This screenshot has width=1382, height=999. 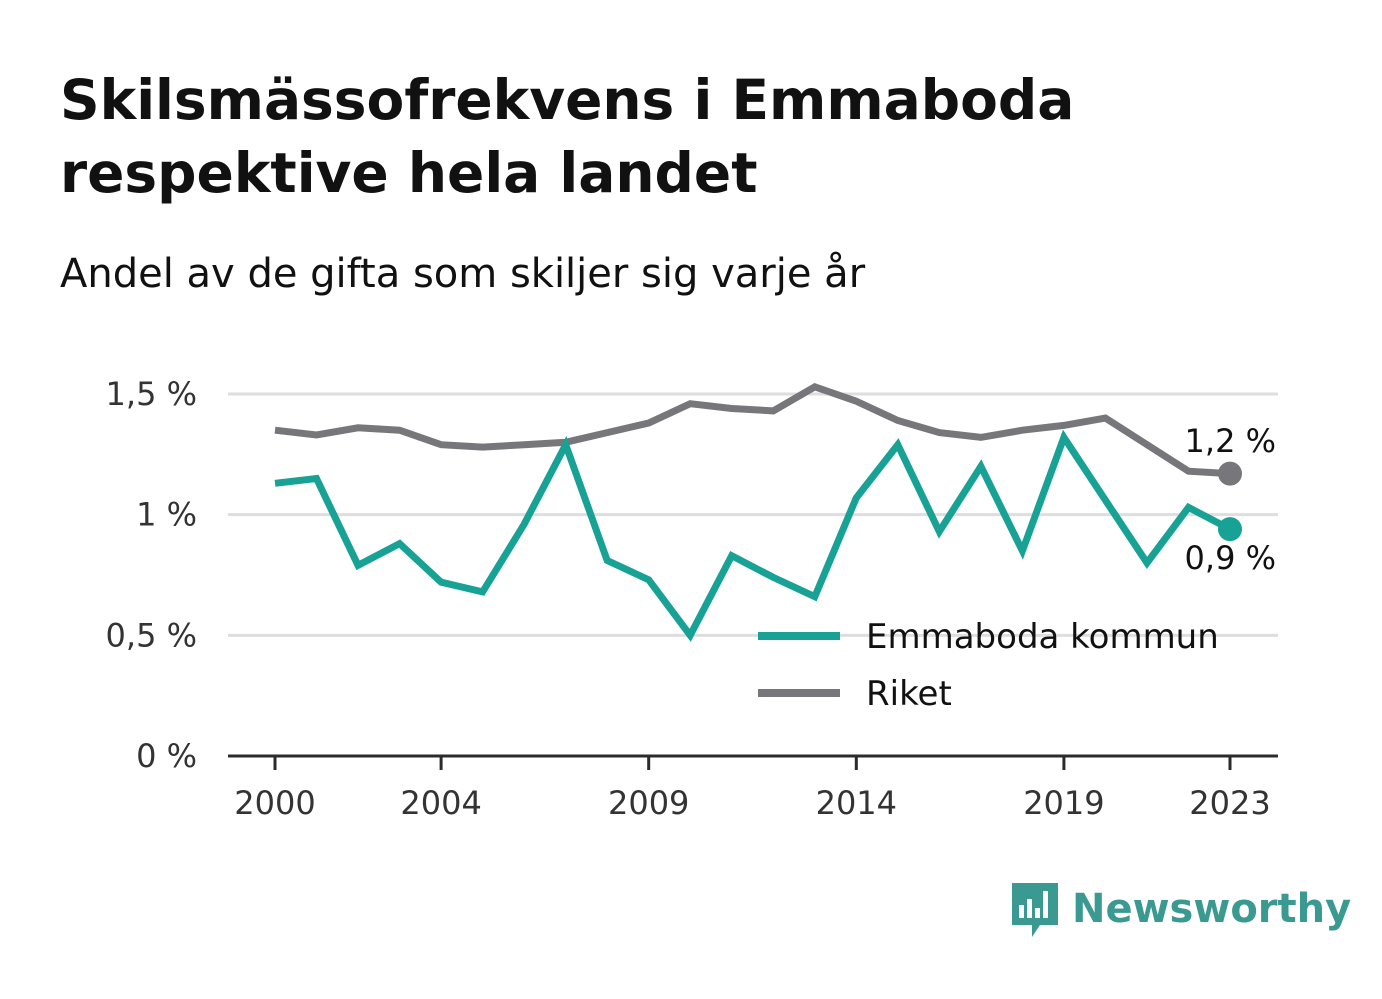 I want to click on x-tick-label: 2000, so click(x=274, y=803).